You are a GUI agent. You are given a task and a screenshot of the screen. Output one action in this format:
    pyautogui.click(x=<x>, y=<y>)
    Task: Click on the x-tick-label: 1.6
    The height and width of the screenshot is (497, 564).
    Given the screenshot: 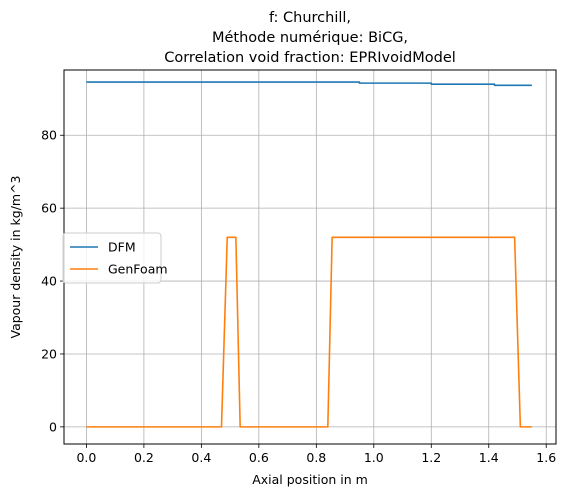 What is the action you would take?
    pyautogui.click(x=546, y=457)
    